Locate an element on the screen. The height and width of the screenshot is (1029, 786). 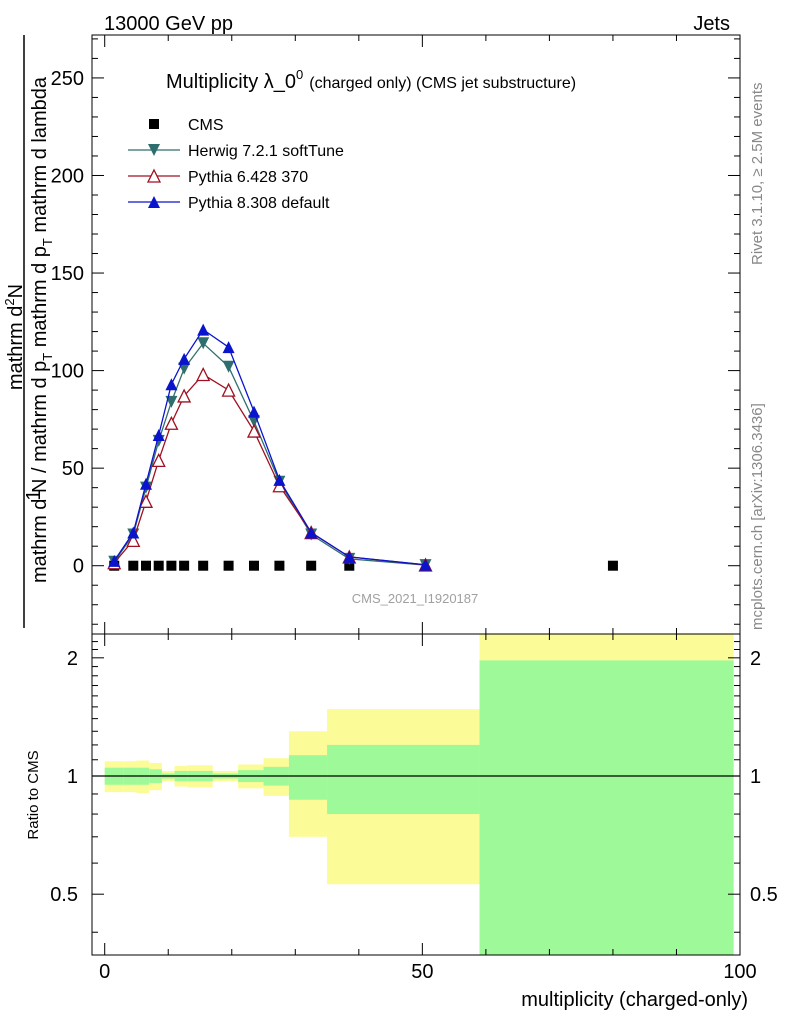
ratio-y-tick-label-right: 0.5 is located at coordinates (764, 895).